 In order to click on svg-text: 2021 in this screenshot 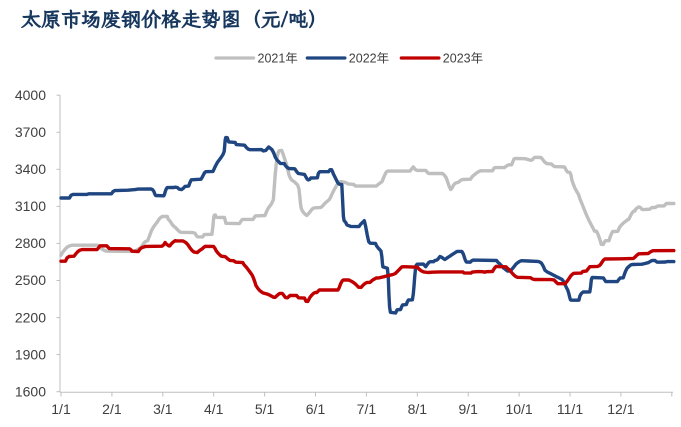, I will do `click(272, 59)`.